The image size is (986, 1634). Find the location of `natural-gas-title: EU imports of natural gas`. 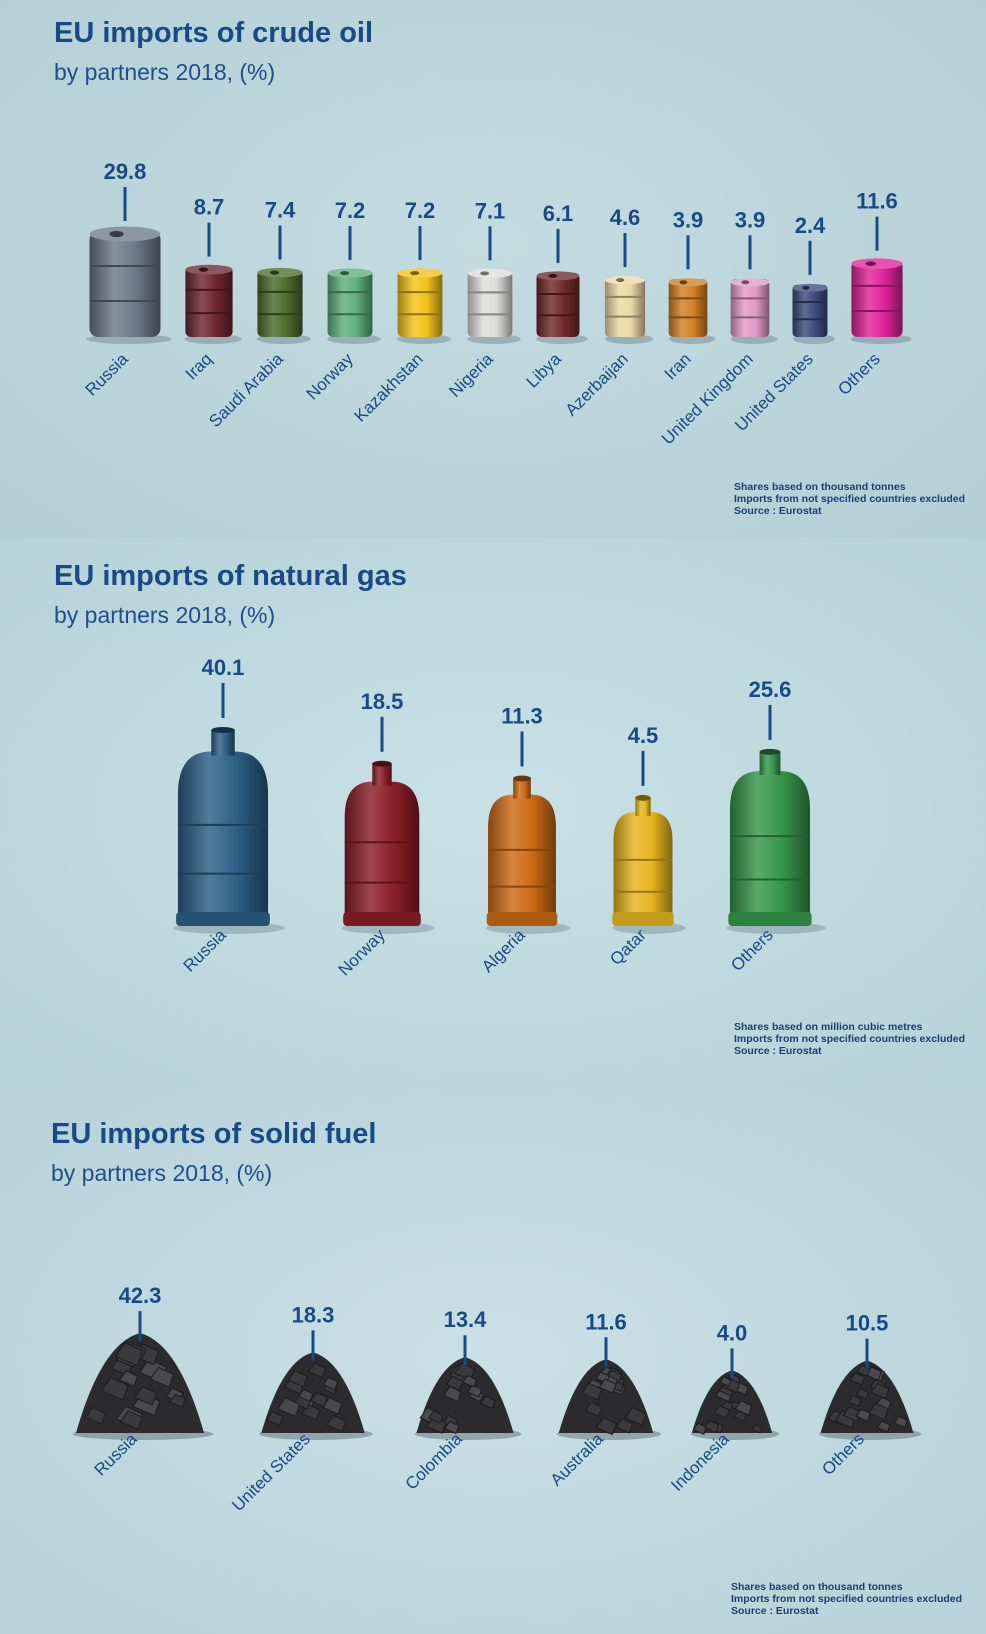

natural-gas-title: EU imports of natural gas is located at coordinates (230, 576).